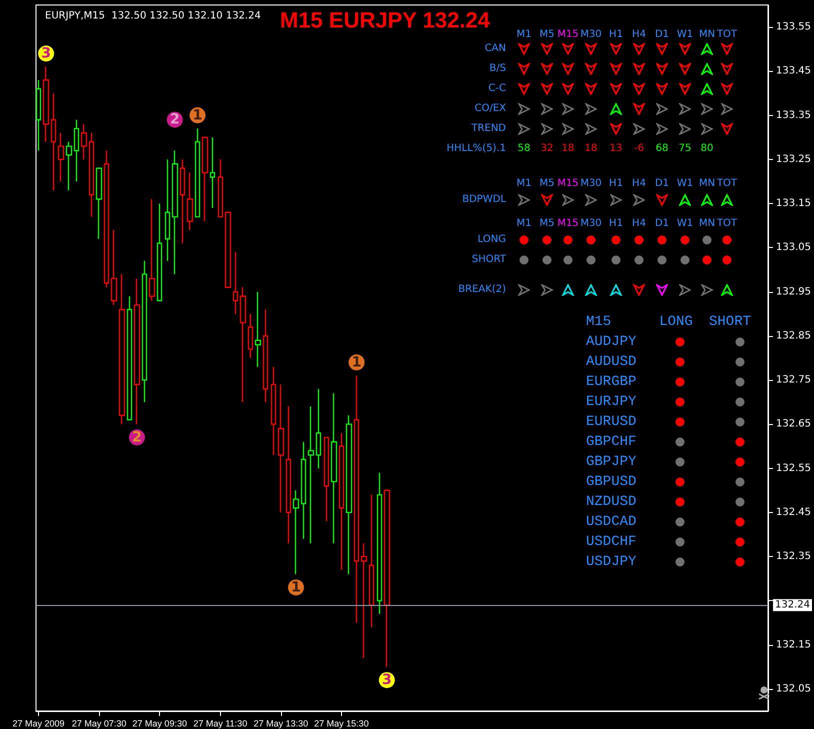 This screenshot has width=814, height=729. I want to click on y-tick-label: 132.55, so click(794, 468).